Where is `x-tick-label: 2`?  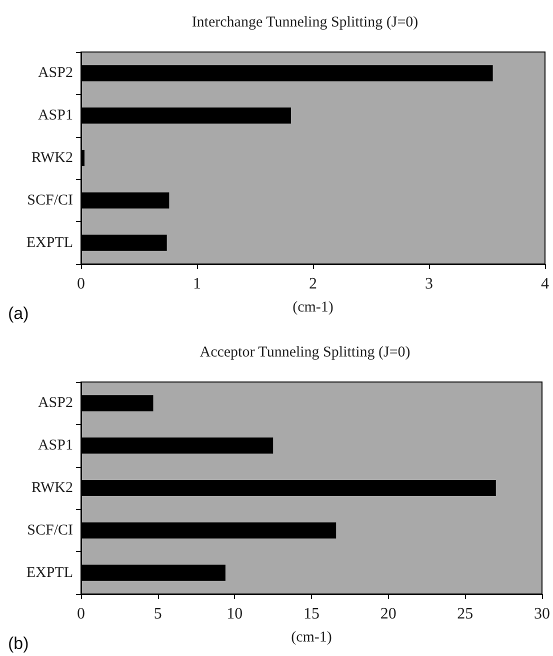
x-tick-label: 2 is located at coordinates (313, 284).